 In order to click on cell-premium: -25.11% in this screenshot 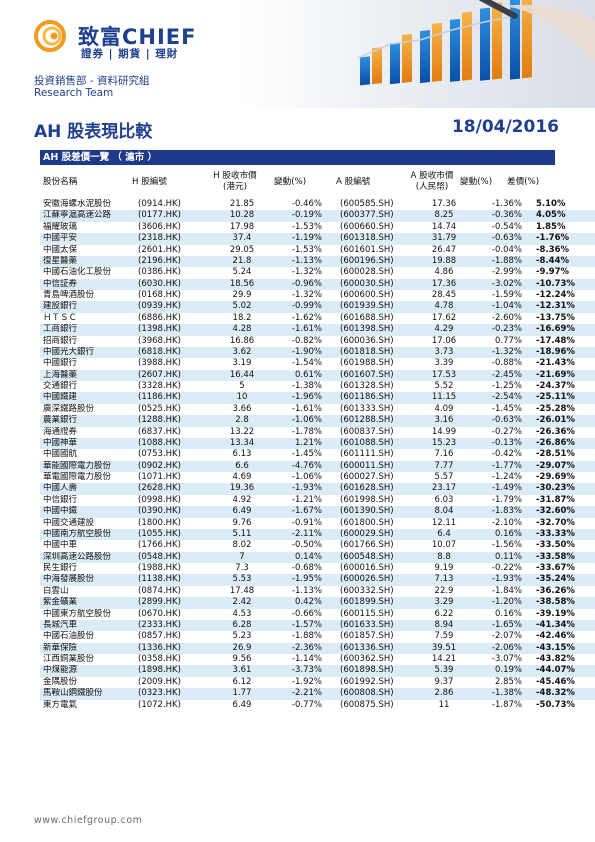, I will do `click(562, 398)`.